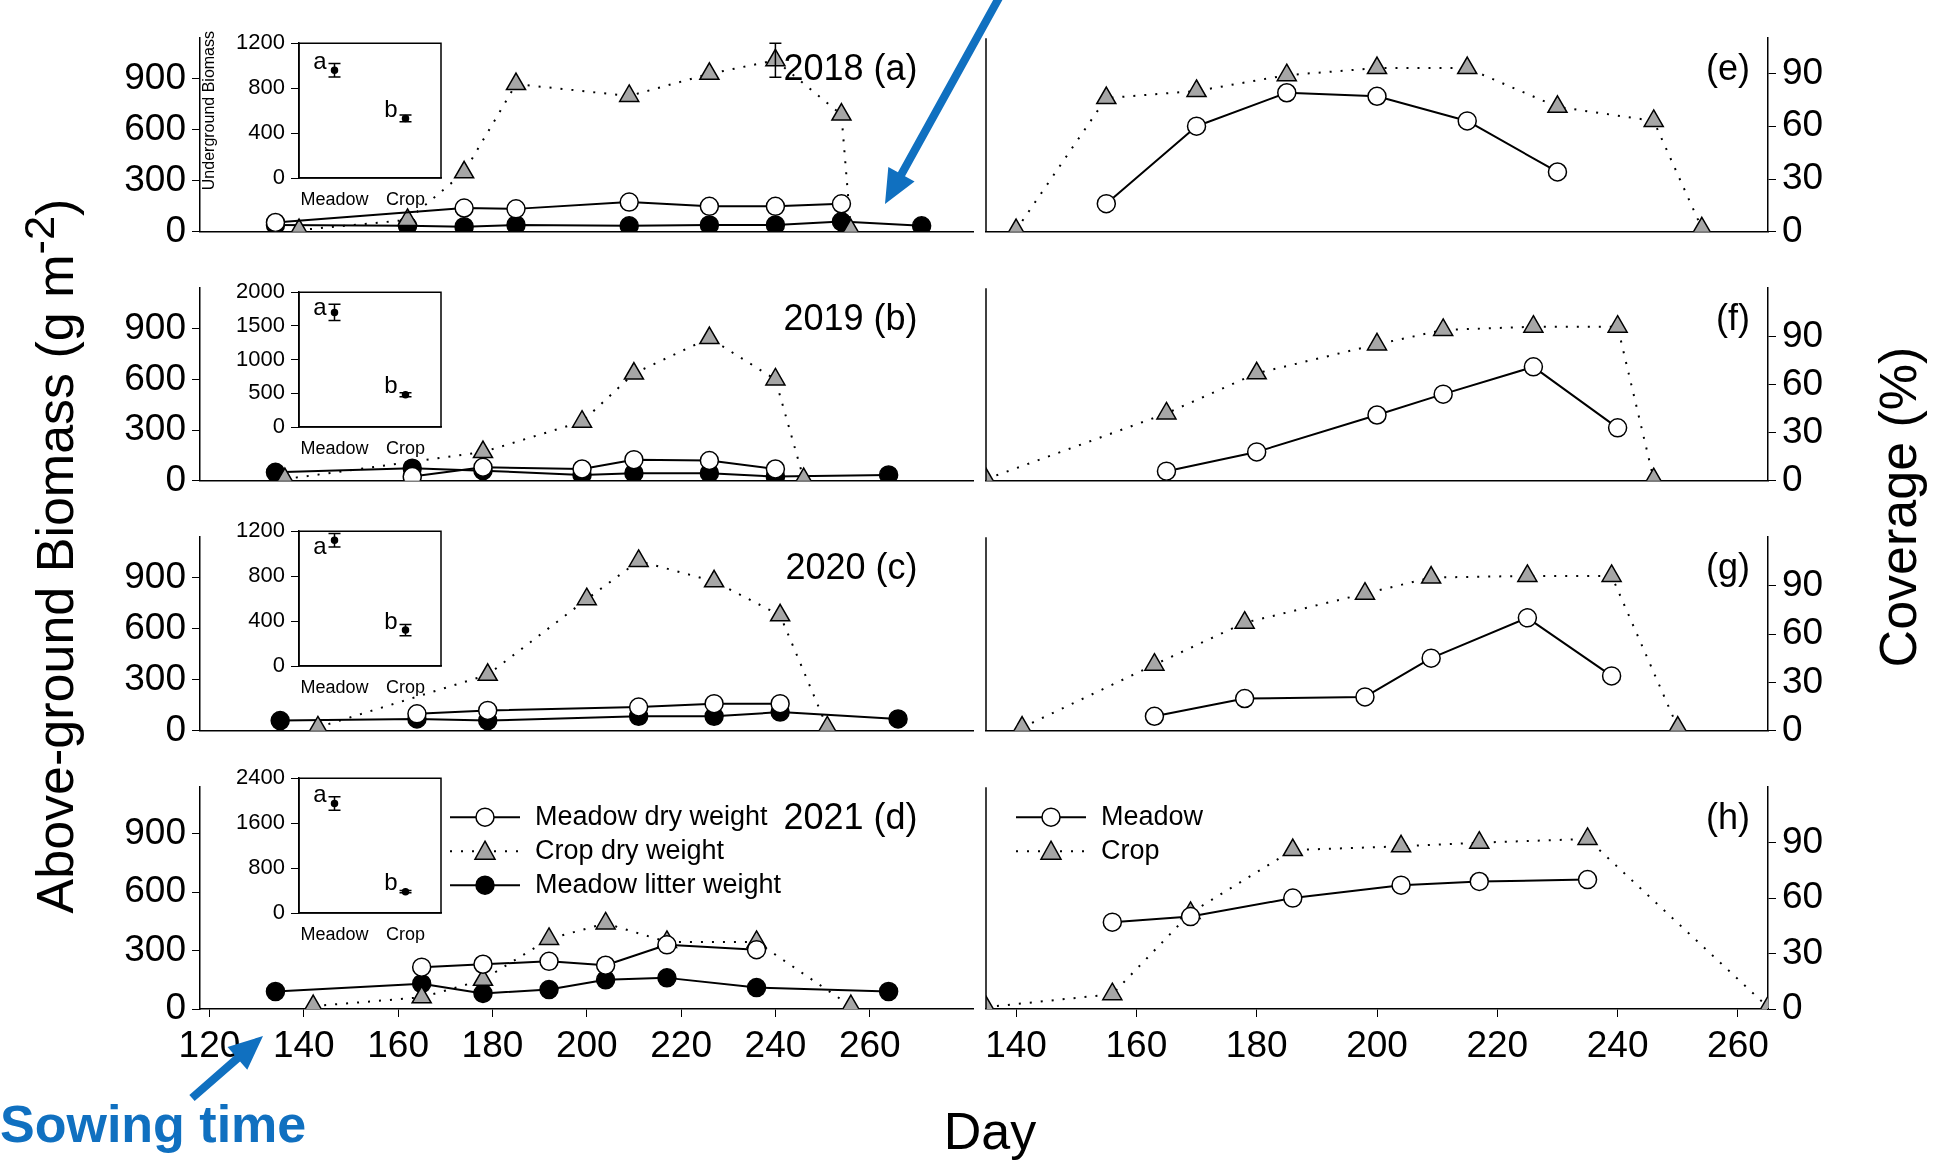  What do you see at coordinates (630, 849) in the screenshot?
I see `legend-label: Crop dry weight` at bounding box center [630, 849].